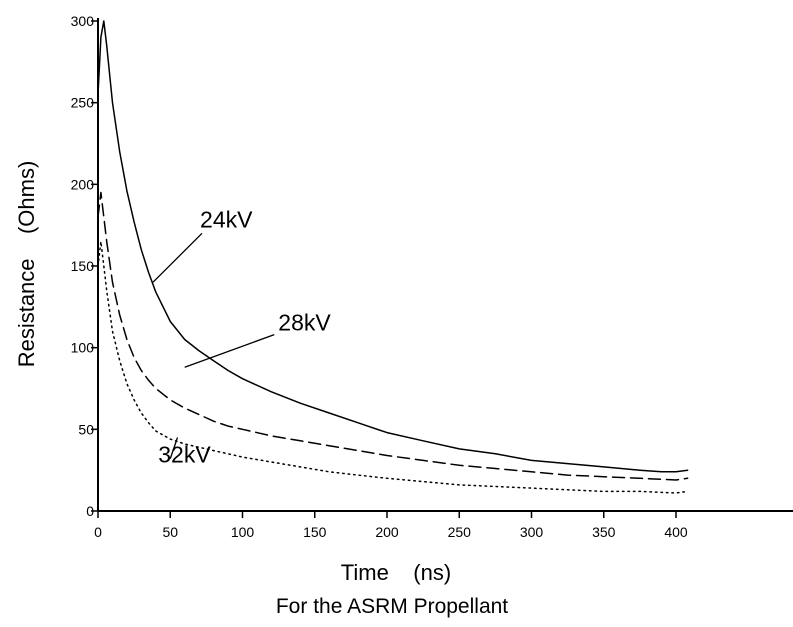 The height and width of the screenshot is (627, 793). What do you see at coordinates (184, 455) in the screenshot?
I see `series-label-32kV: 32kV` at bounding box center [184, 455].